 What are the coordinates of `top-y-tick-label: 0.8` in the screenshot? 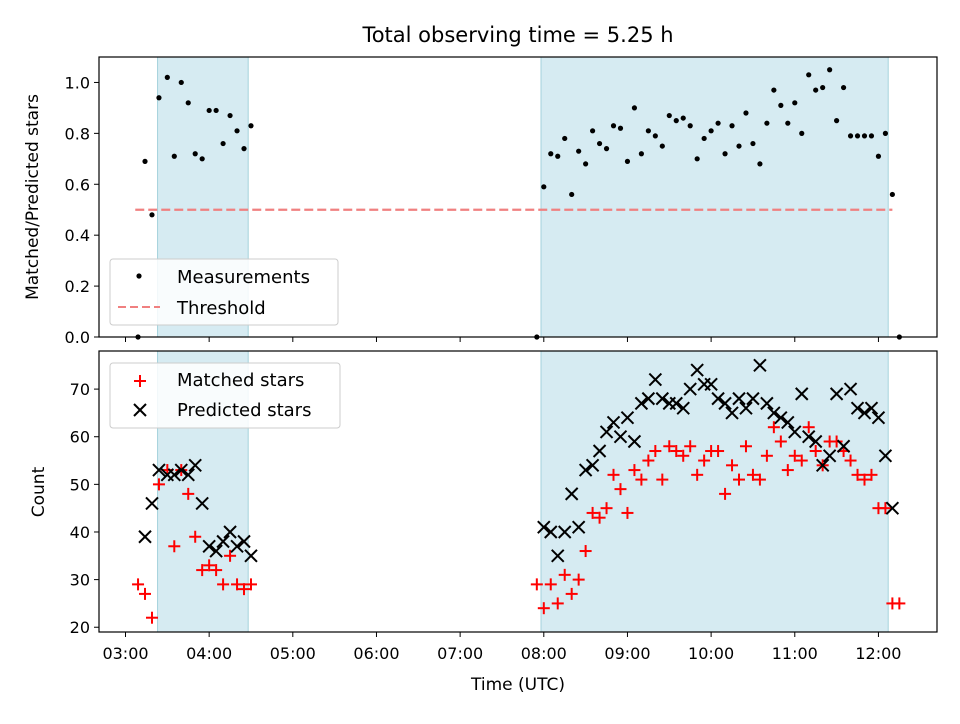 It's located at (77, 133).